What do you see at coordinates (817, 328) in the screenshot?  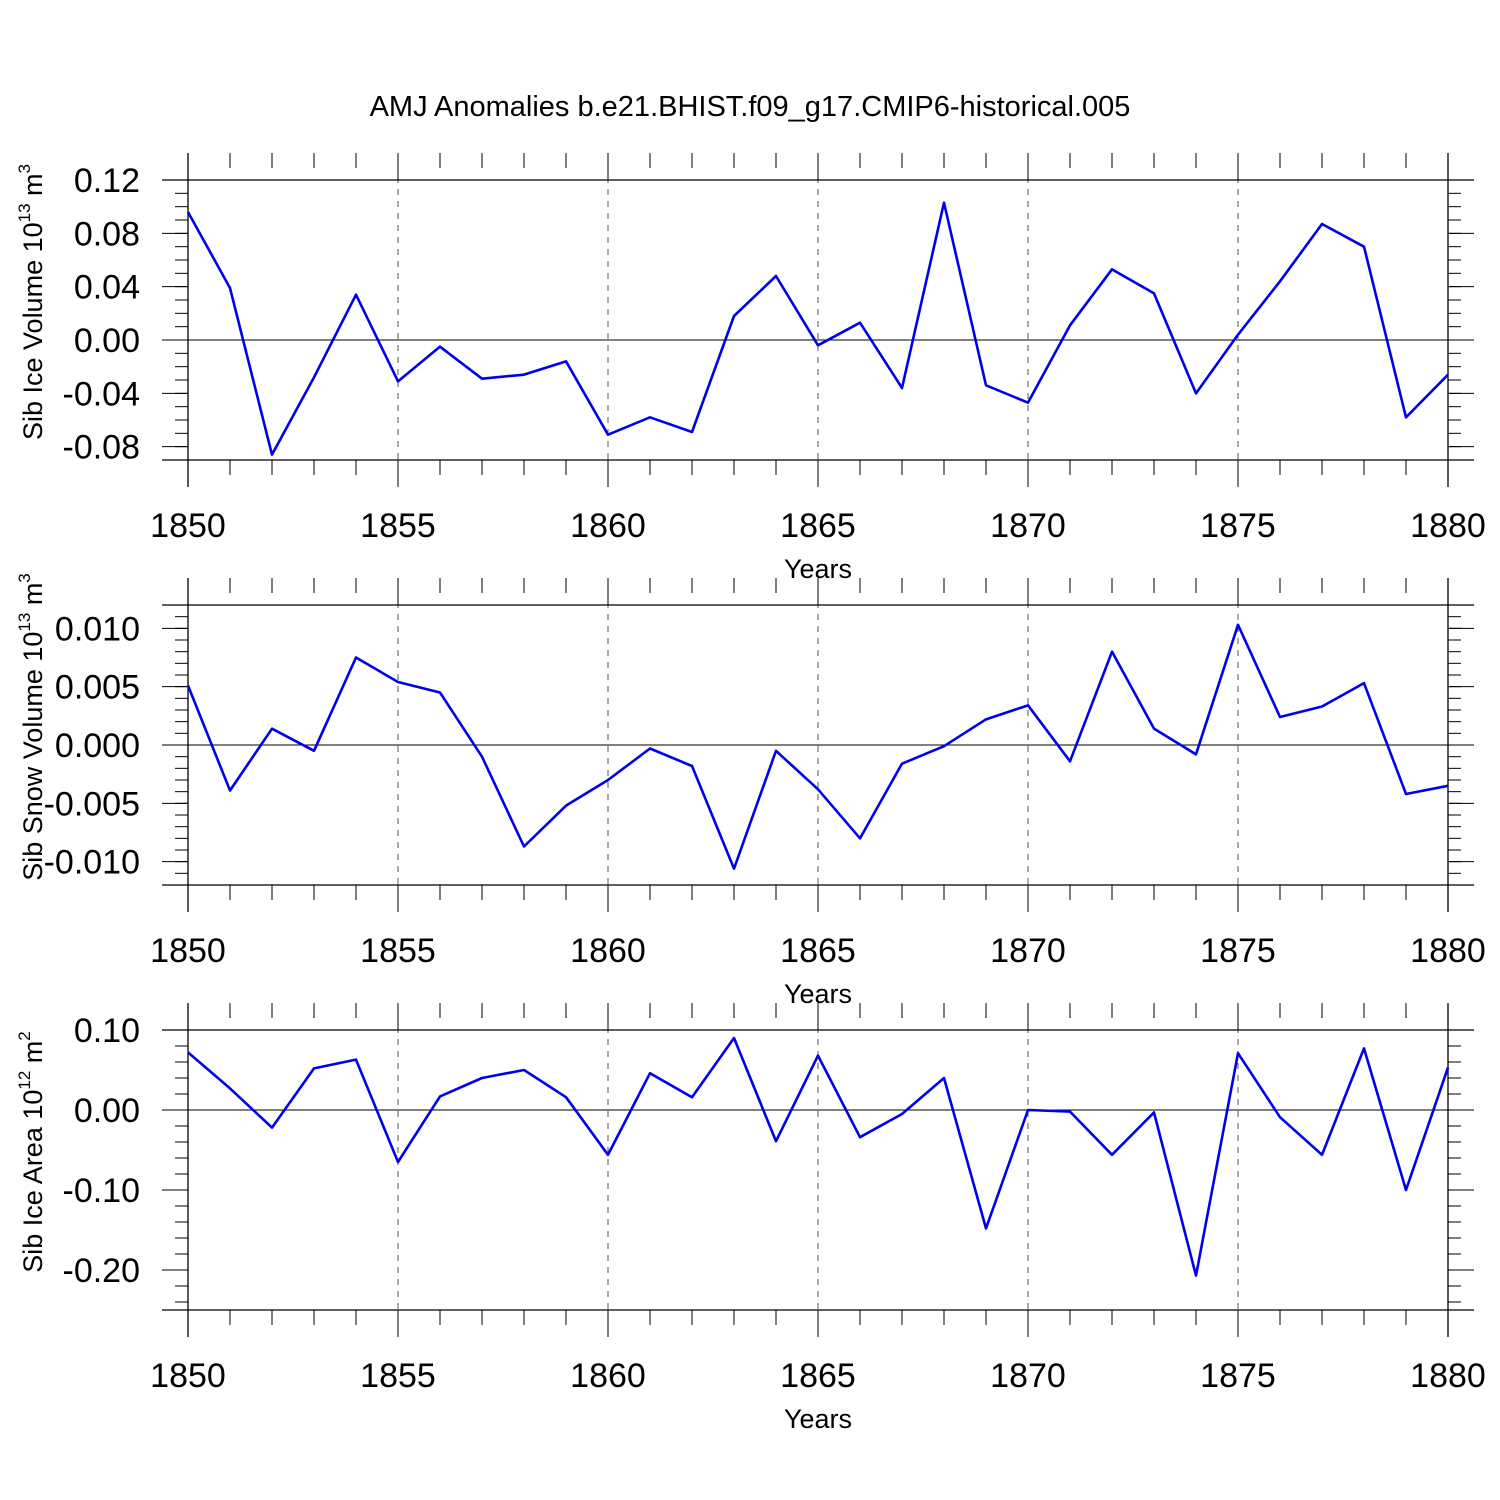 I see `series-line-ice-volume` at bounding box center [817, 328].